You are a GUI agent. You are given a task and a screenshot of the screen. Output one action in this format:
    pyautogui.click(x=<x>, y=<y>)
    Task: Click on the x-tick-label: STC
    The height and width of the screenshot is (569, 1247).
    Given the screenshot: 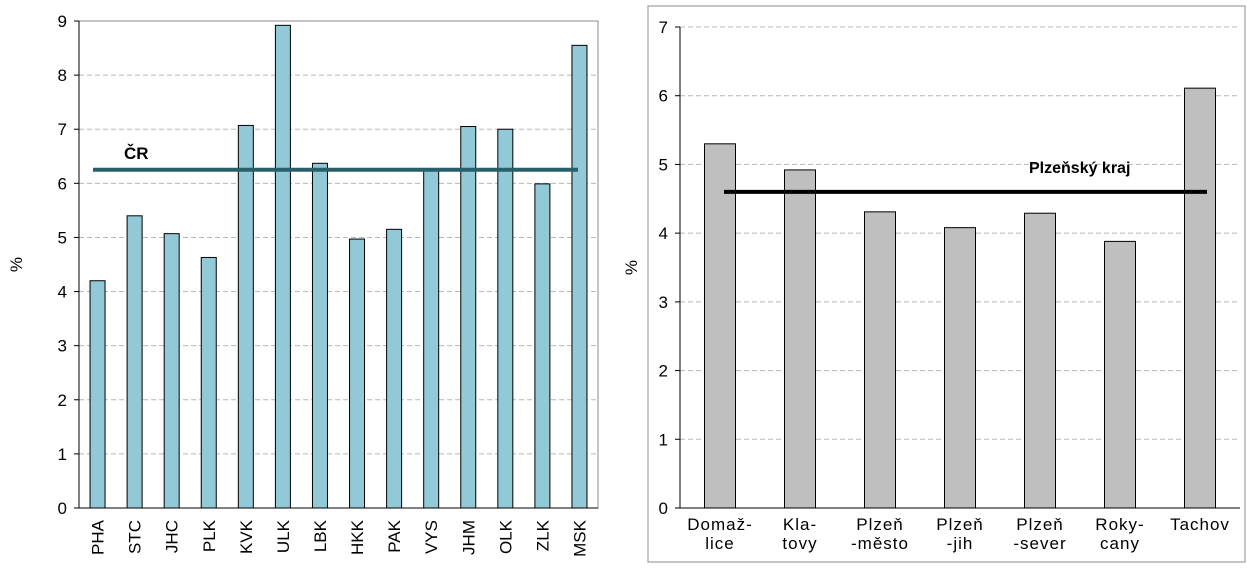 What is the action you would take?
    pyautogui.click(x=135, y=537)
    